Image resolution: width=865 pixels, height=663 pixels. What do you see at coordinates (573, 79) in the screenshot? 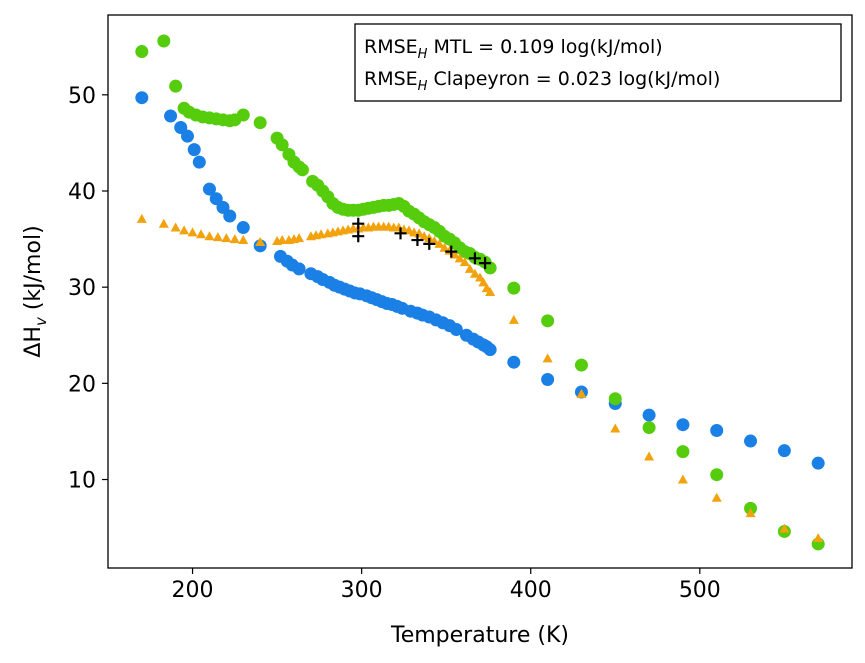
I see `legend-clapeyron-post: Clapeyron = 0.023 log(kJ/mol)` at bounding box center [573, 79].